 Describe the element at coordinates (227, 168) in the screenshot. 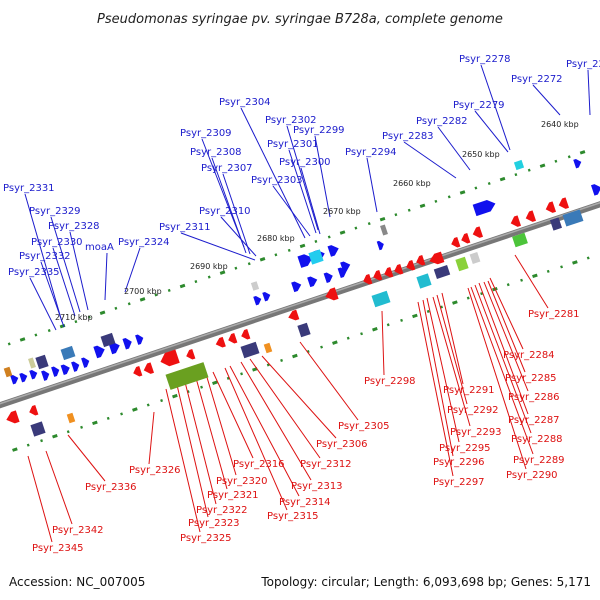

I see `forward-gene-label: Psyr_2307` at that location.